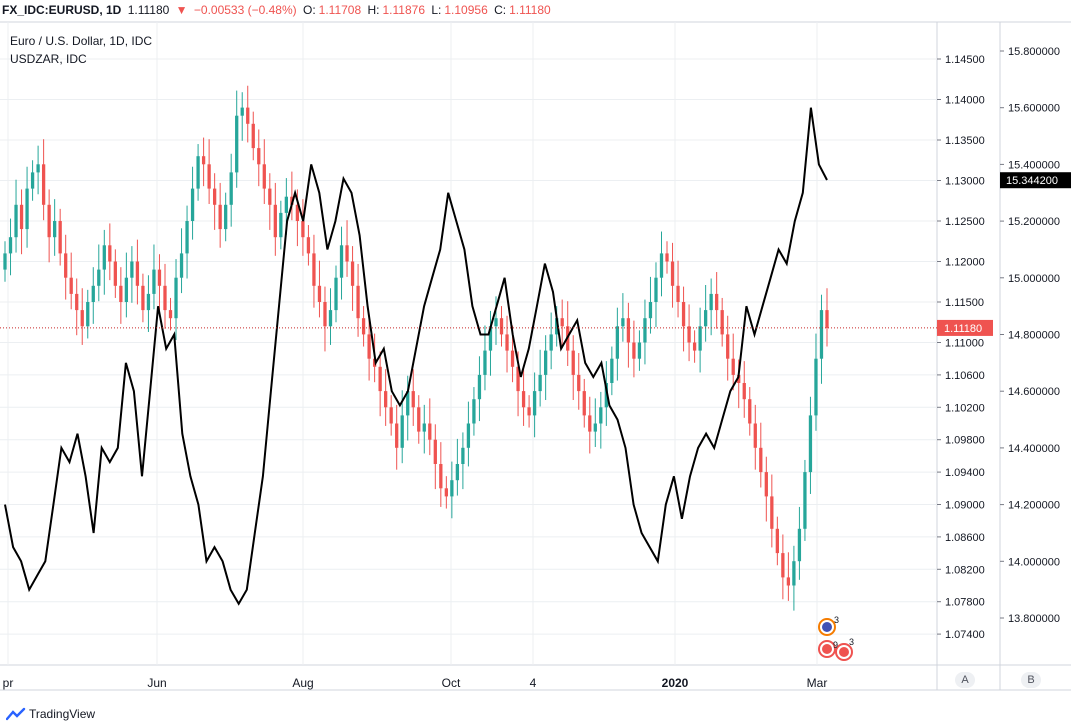 The width and height of the screenshot is (1071, 727). What do you see at coordinates (965, 570) in the screenshot?
I see `y-tick-label-eurusd: 1.08200` at bounding box center [965, 570].